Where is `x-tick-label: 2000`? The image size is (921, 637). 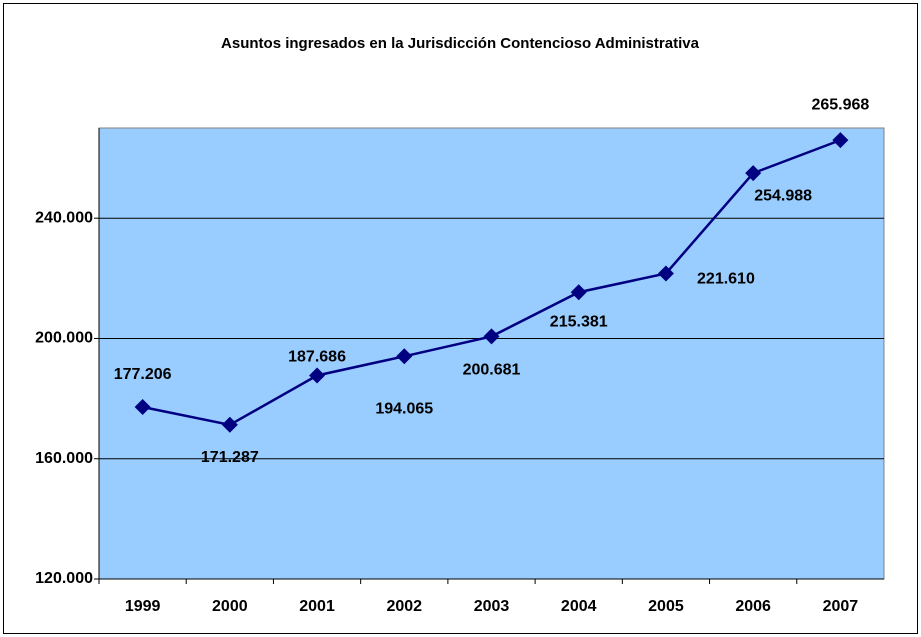
x-tick-label: 2000 is located at coordinates (230, 606).